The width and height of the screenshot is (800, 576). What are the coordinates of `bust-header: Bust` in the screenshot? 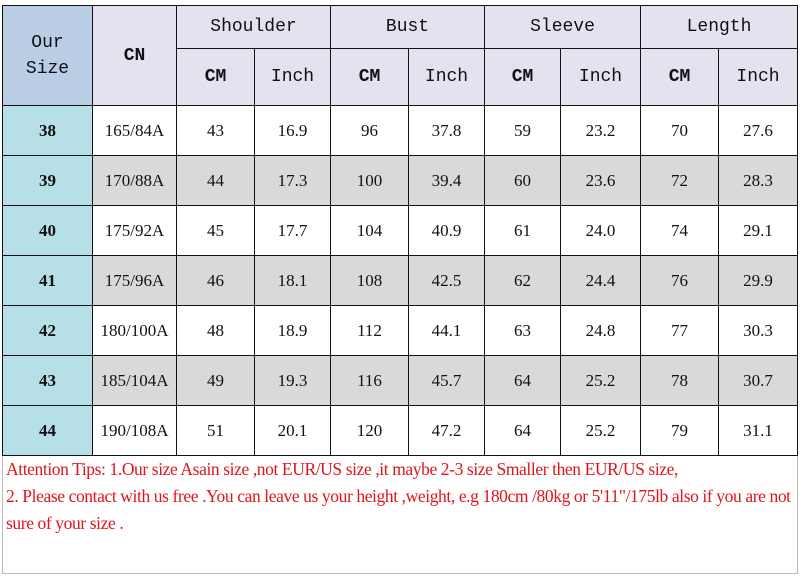 It's located at (407, 27).